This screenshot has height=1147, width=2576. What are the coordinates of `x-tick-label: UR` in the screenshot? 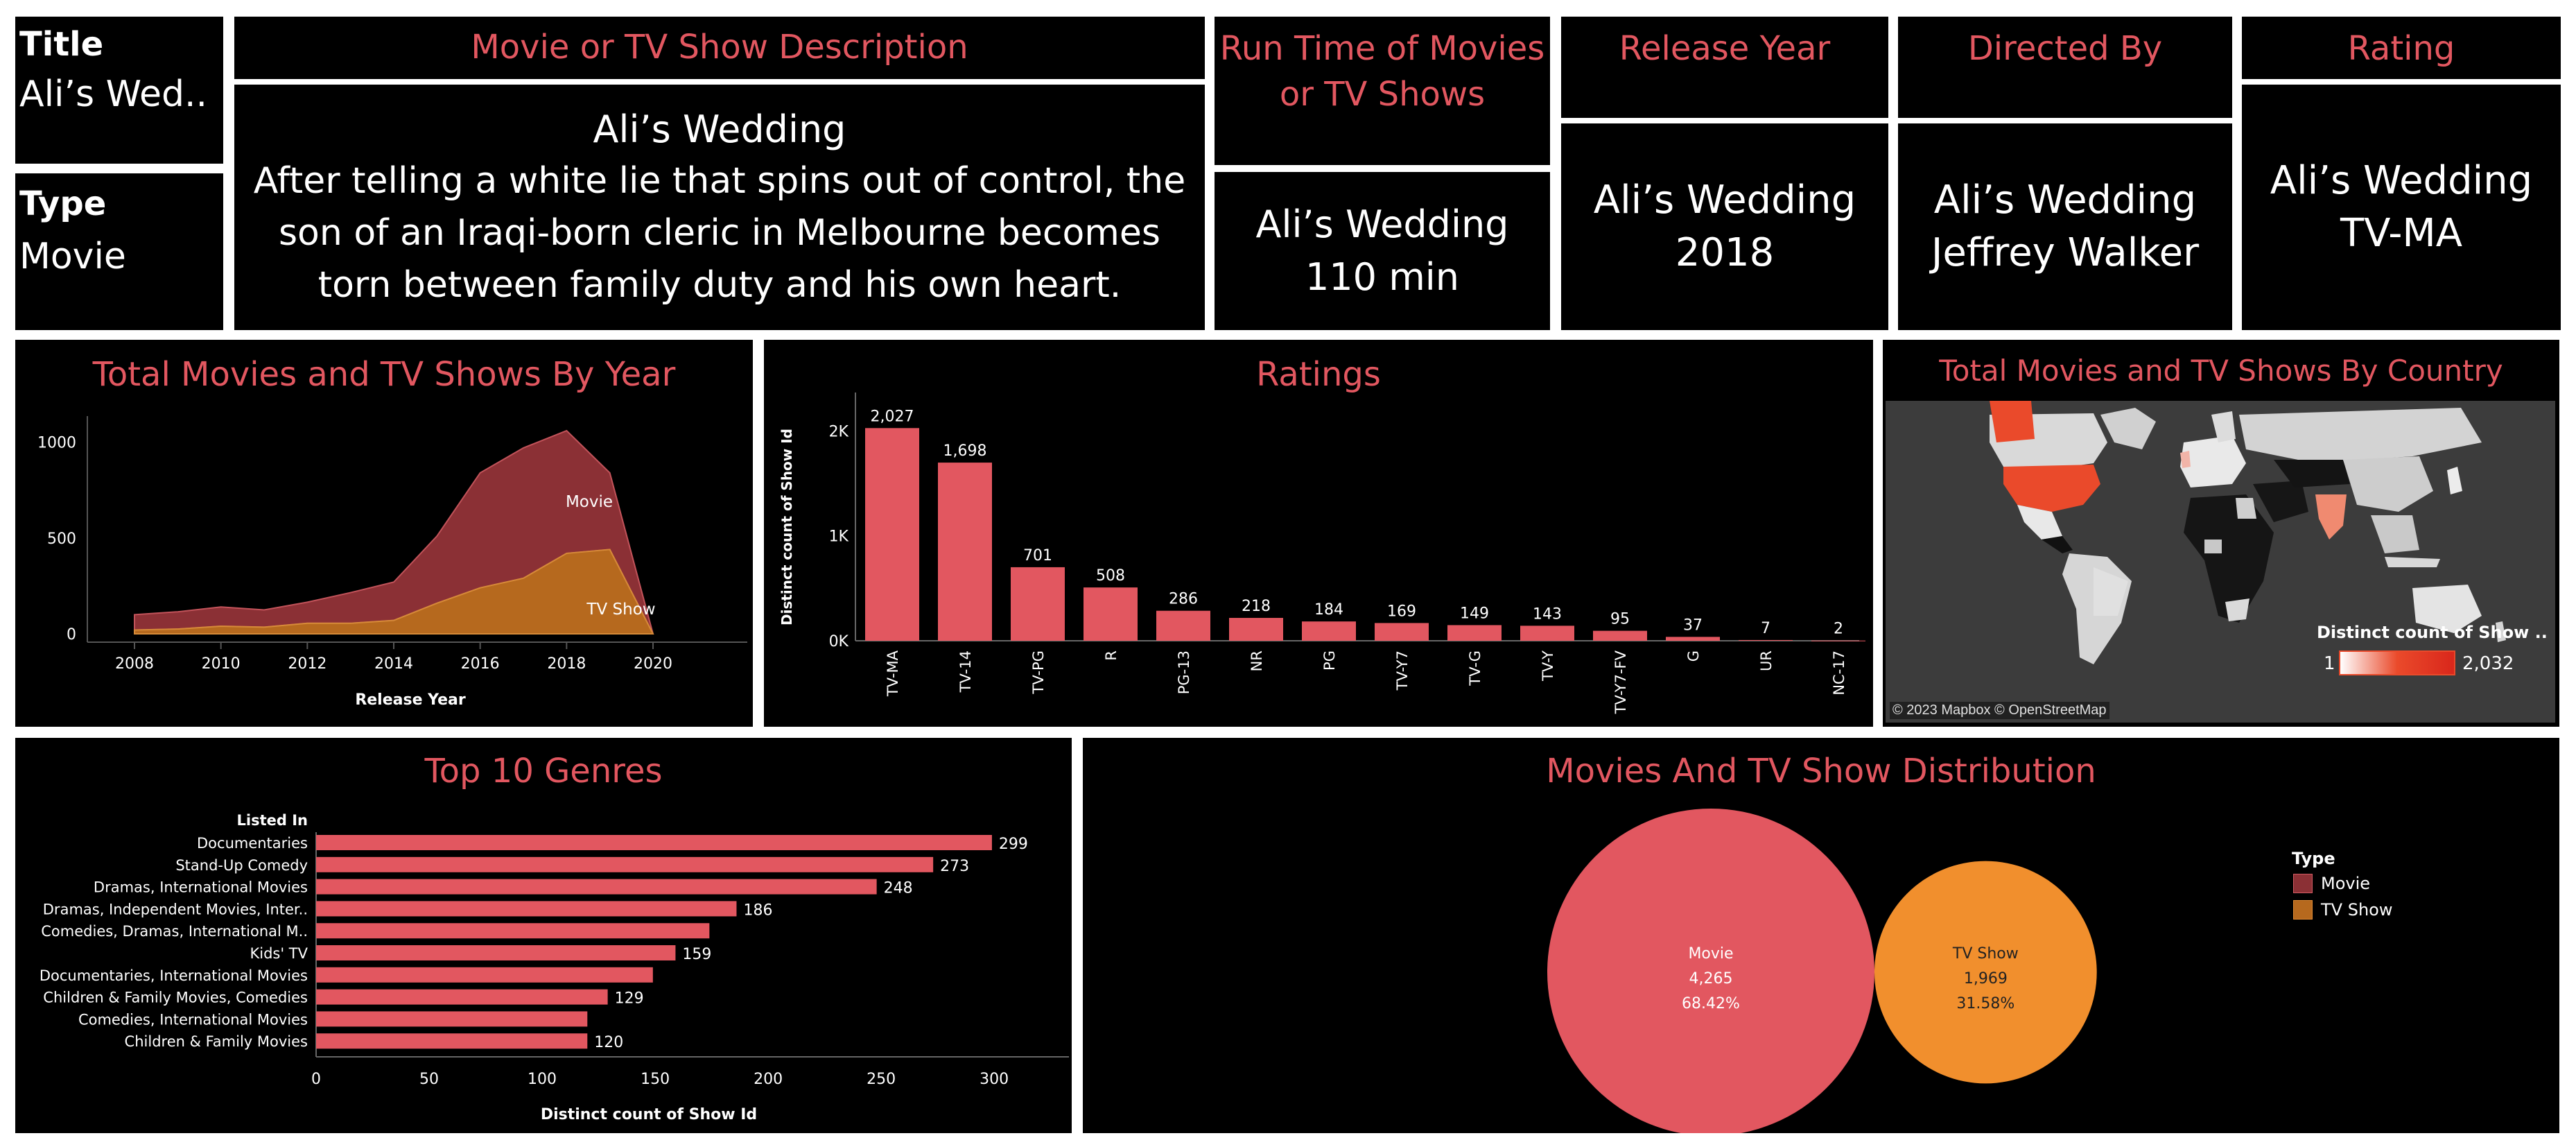 It's located at (1766, 660).